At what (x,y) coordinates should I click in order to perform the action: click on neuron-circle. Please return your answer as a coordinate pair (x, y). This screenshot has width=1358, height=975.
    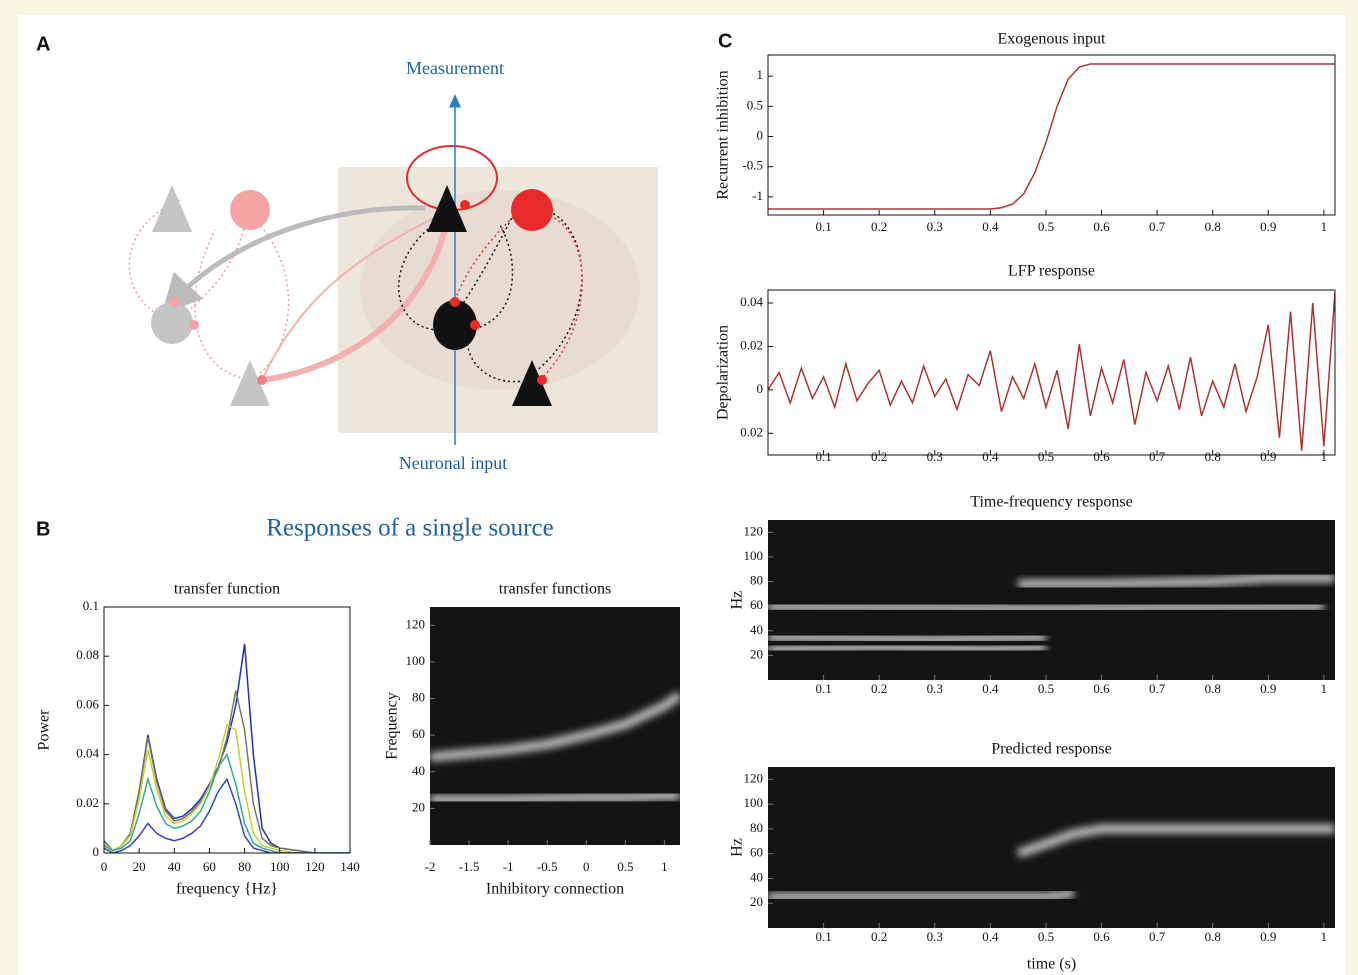
    Looking at the image, I should click on (250, 210).